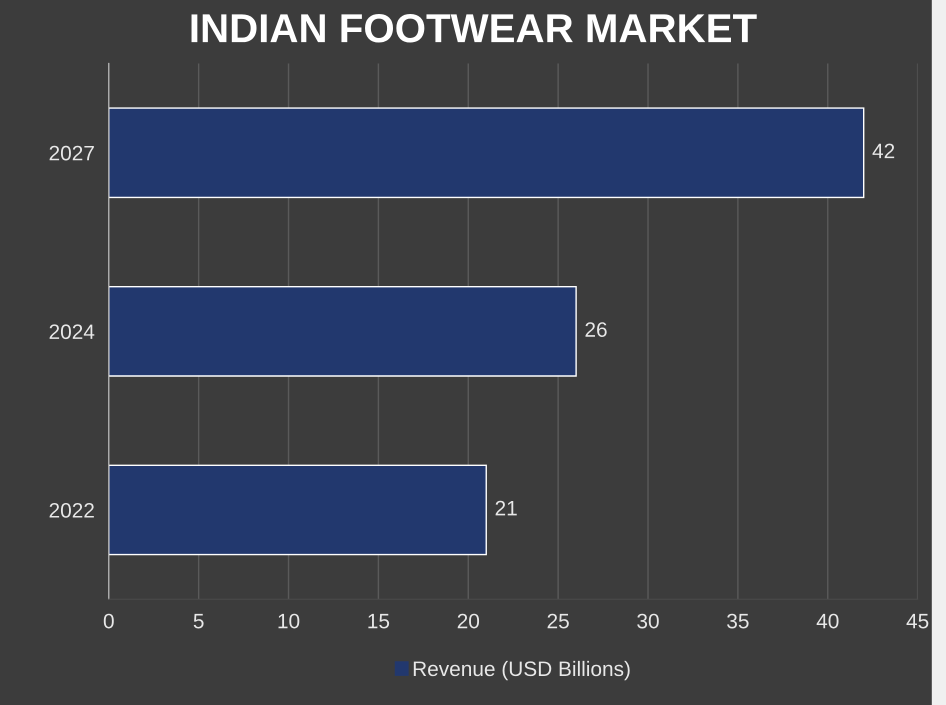  What do you see at coordinates (558, 621) in the screenshot?
I see `x-tick-label: 25` at bounding box center [558, 621].